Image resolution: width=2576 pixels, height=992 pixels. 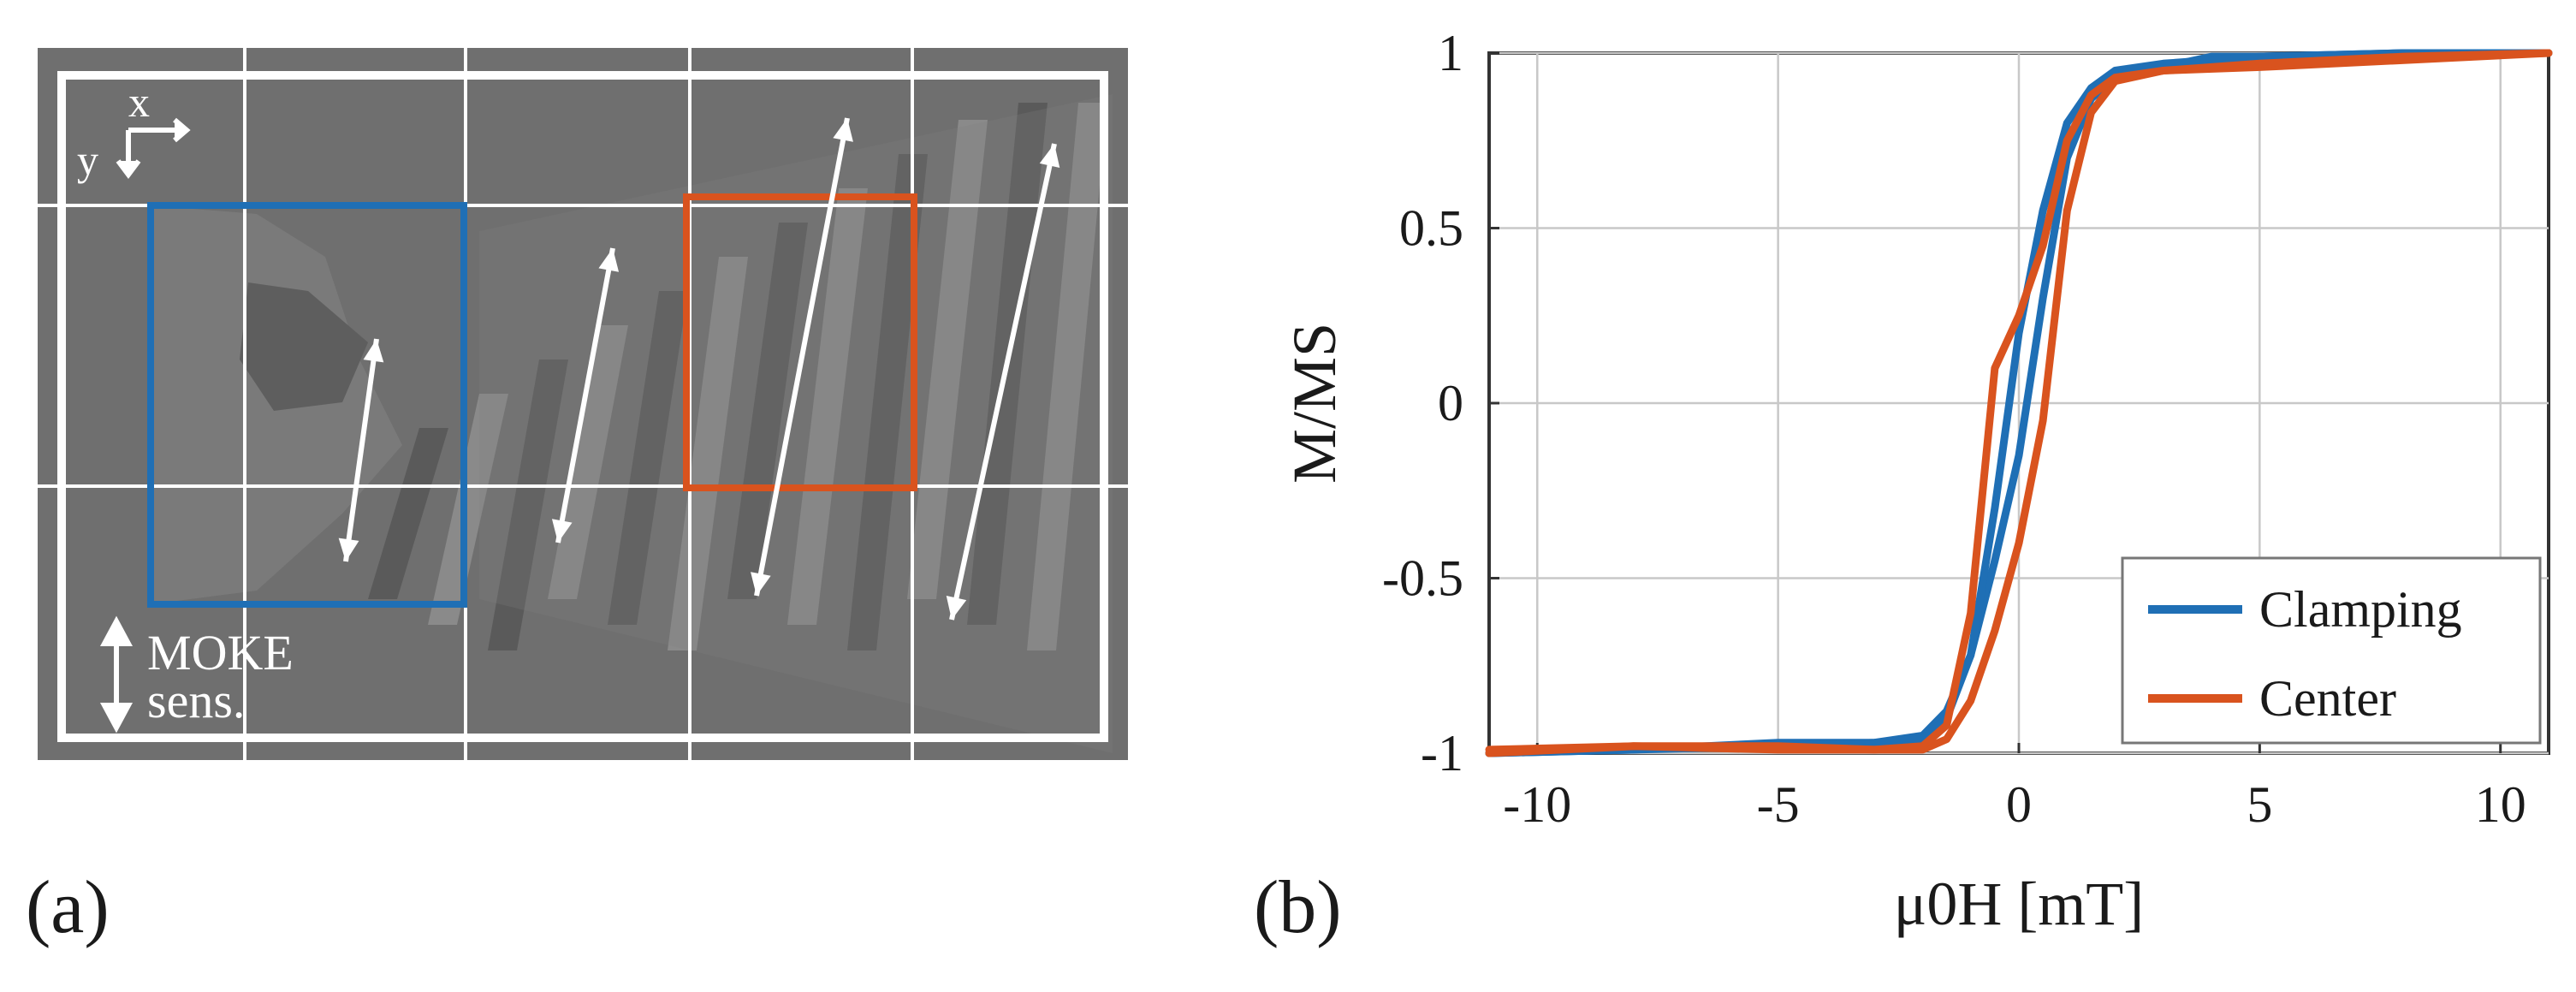 I want to click on coordinate-axes-icon, so click(x=153, y=148).